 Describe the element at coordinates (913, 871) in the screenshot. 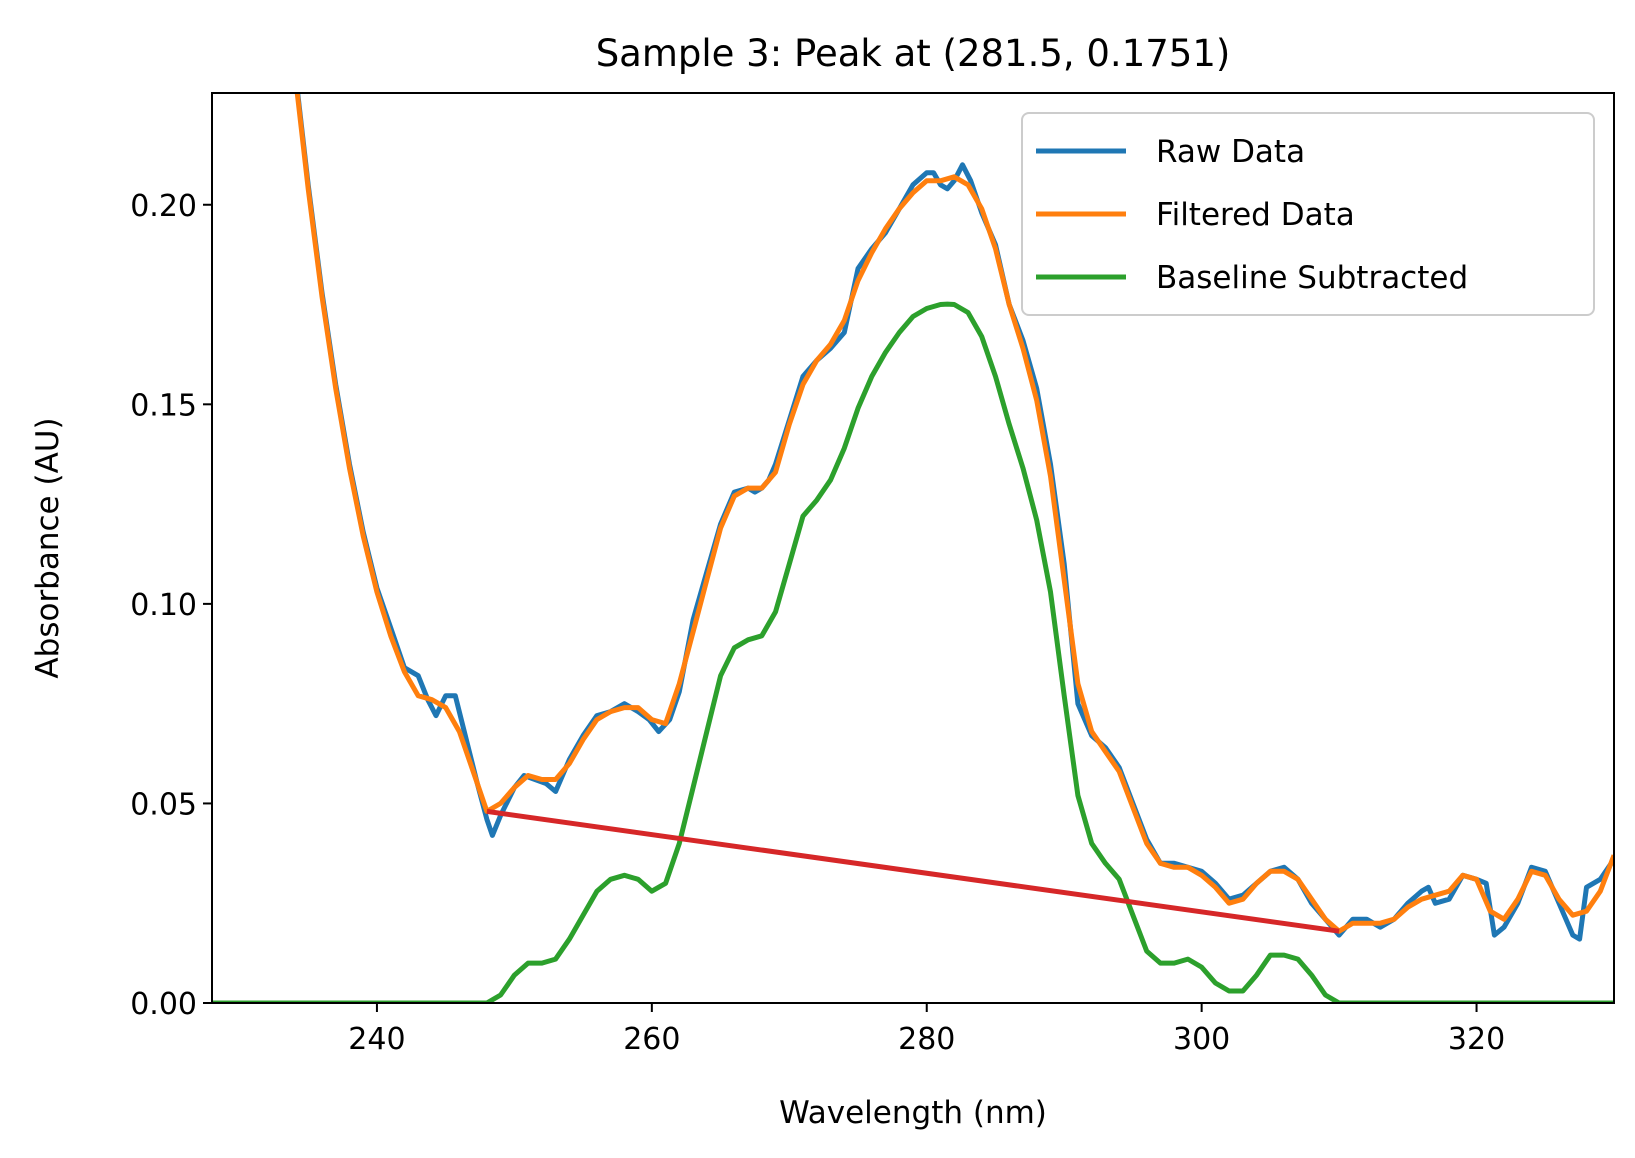

I see `series-line-baseline` at that location.